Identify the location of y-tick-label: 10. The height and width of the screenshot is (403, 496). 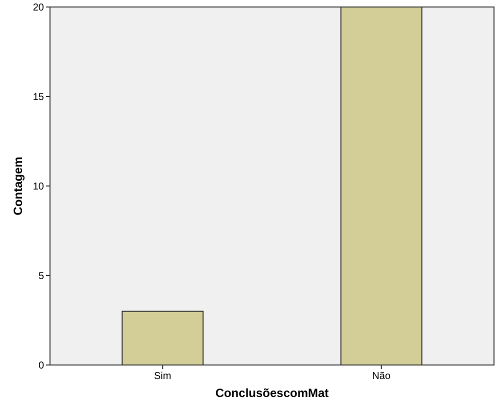
(38, 187).